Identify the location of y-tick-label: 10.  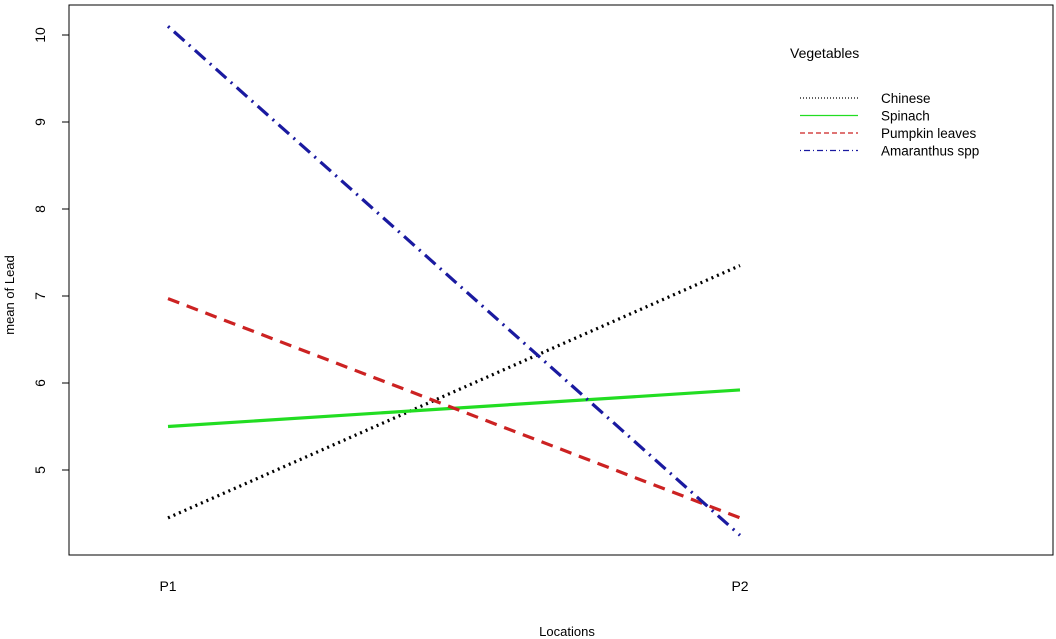
(40, 35).